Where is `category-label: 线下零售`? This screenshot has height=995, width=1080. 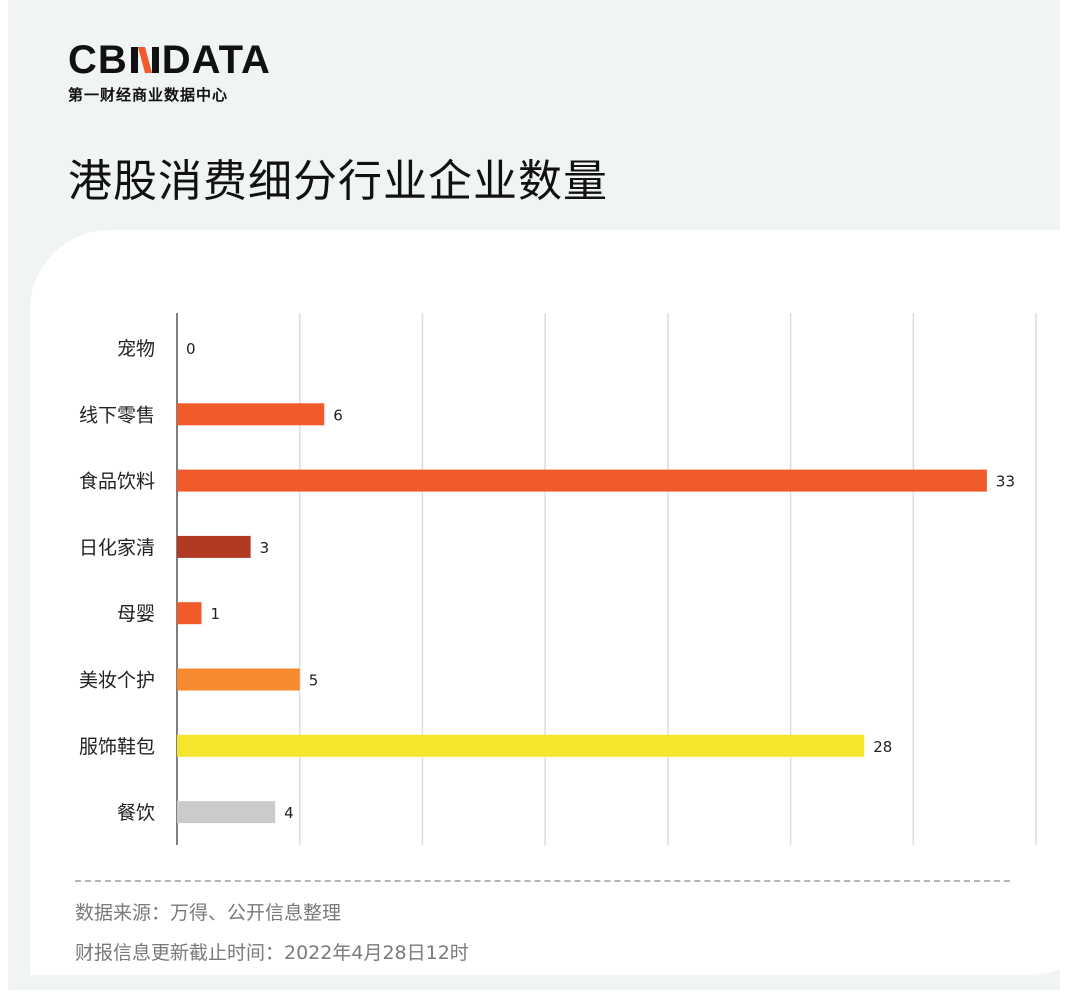 category-label: 线下零售 is located at coordinates (117, 415).